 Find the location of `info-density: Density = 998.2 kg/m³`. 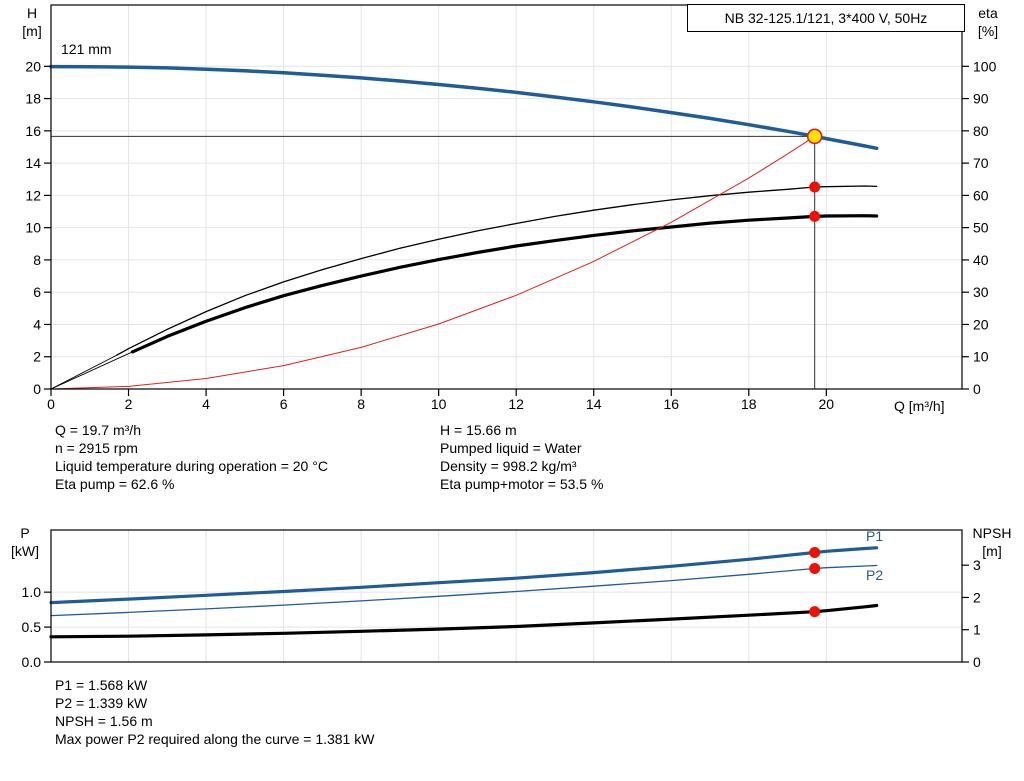

info-density: Density = 998.2 kg/m³ is located at coordinates (508, 466).